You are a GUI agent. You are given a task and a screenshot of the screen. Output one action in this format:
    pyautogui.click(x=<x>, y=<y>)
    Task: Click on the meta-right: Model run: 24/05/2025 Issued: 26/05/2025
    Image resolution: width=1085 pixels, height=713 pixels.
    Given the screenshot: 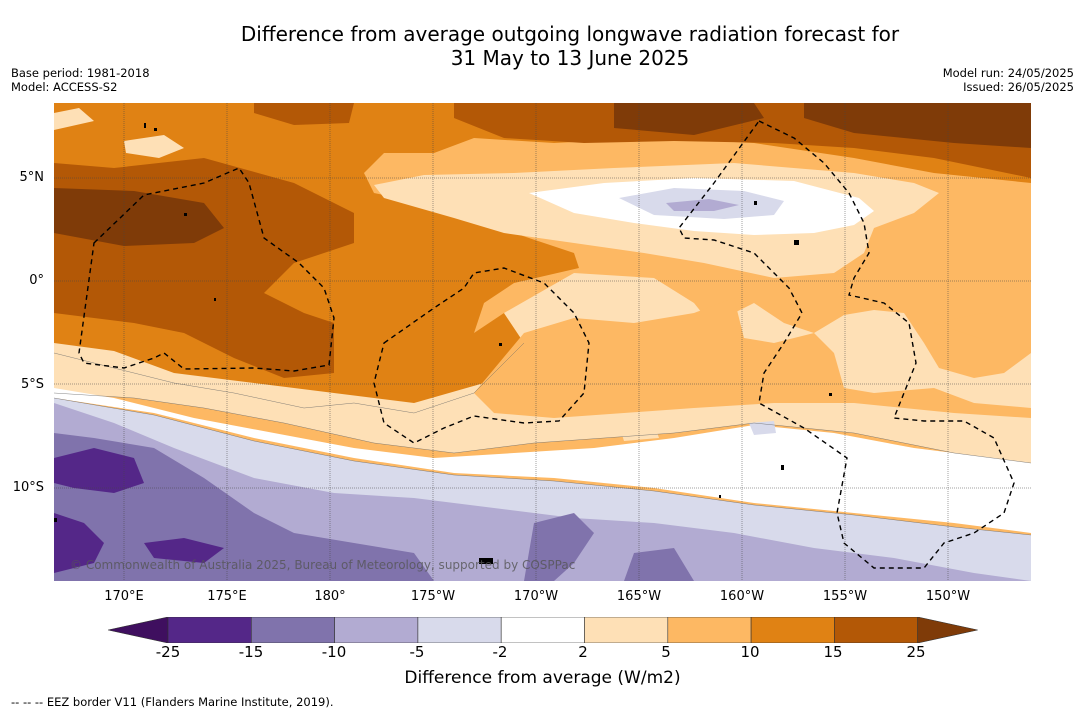 What is the action you would take?
    pyautogui.click(x=1008, y=80)
    